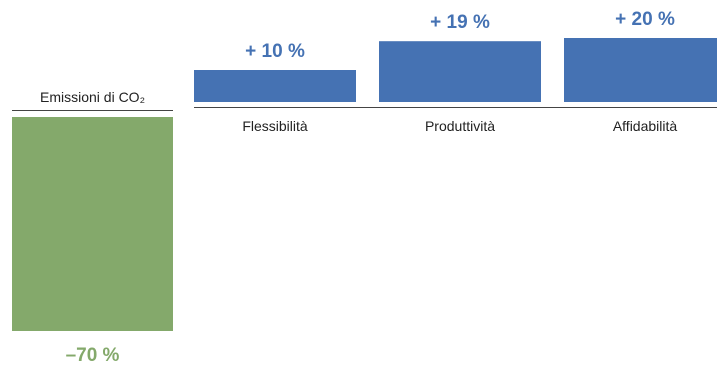  I want to click on category-label-emissioni-di-co: Emissioni di CO₂, so click(92, 97).